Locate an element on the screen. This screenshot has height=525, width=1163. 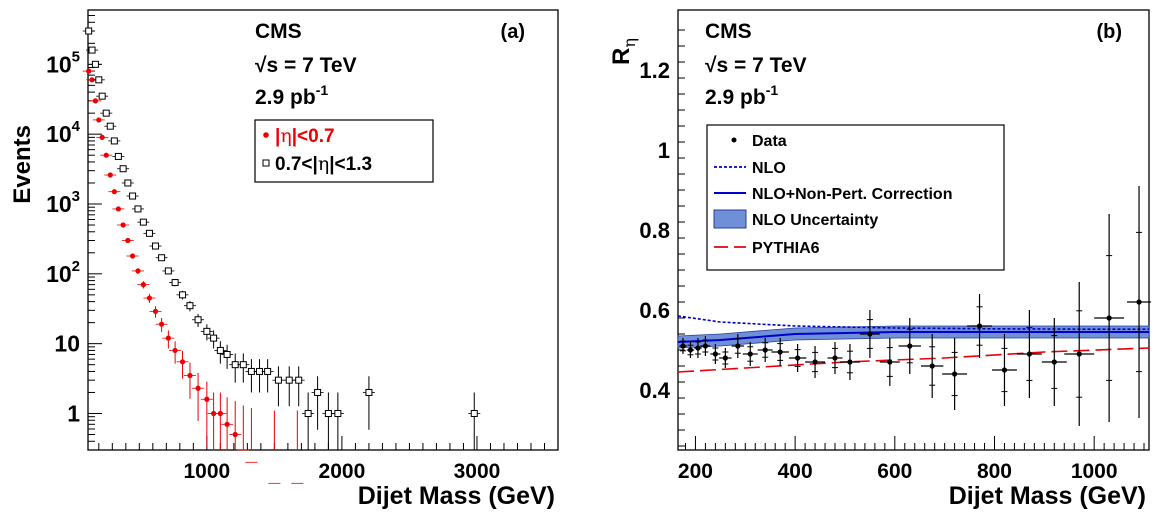
panel-a-lumi-label: 2.9 pb-1 is located at coordinates (291, 95).